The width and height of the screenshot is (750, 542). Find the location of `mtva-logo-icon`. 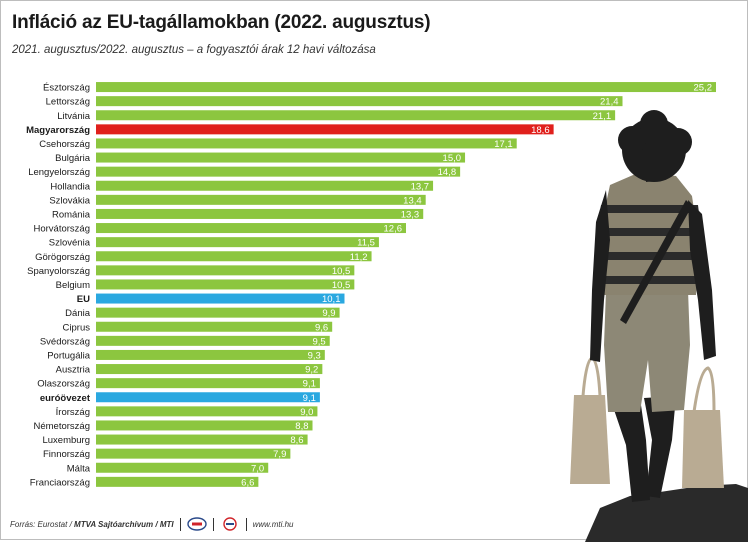

mtva-logo-icon is located at coordinates (196, 524).